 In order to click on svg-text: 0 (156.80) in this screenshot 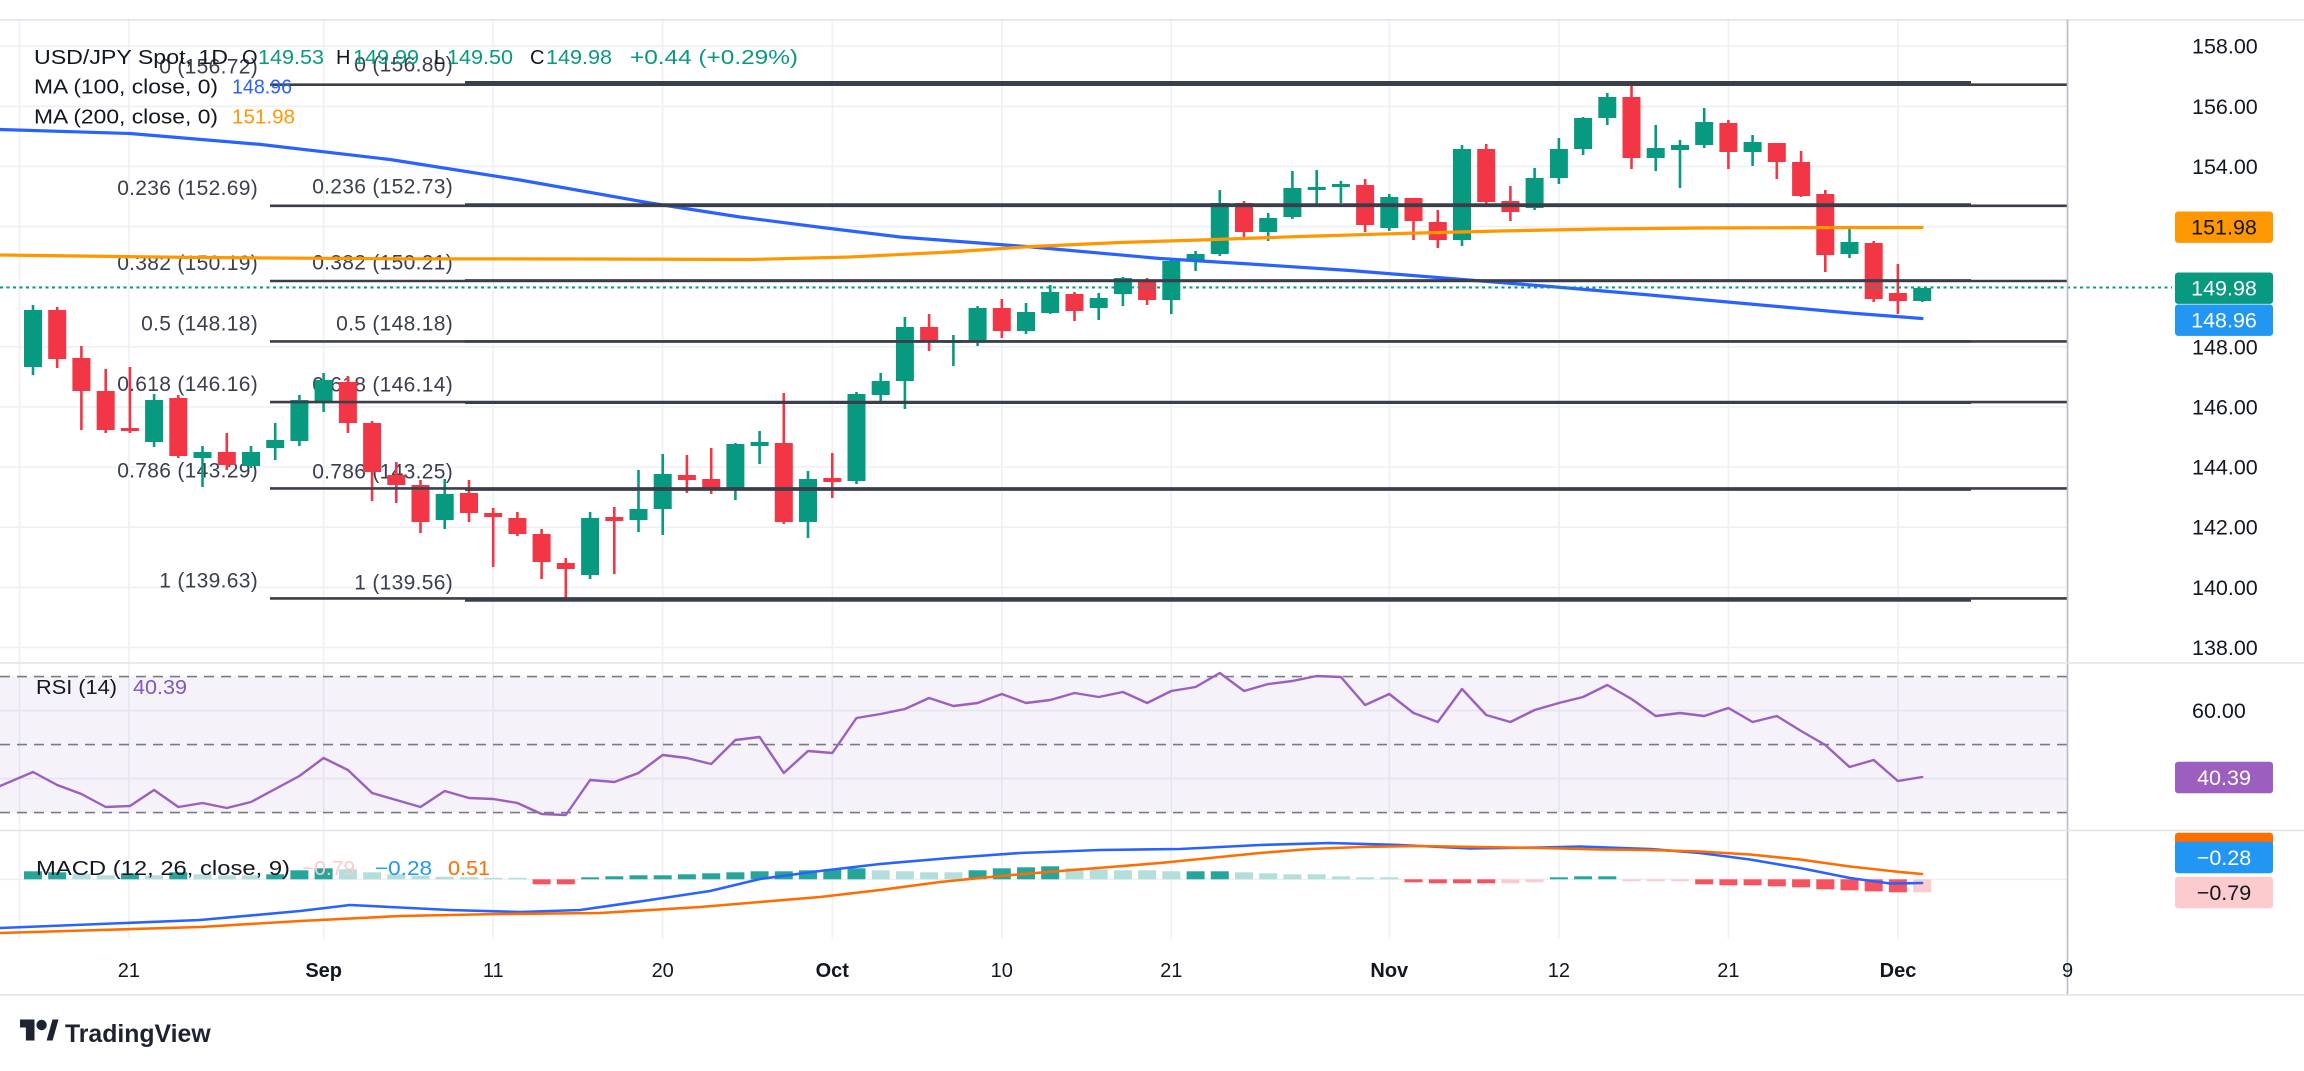, I will do `click(403, 64)`.